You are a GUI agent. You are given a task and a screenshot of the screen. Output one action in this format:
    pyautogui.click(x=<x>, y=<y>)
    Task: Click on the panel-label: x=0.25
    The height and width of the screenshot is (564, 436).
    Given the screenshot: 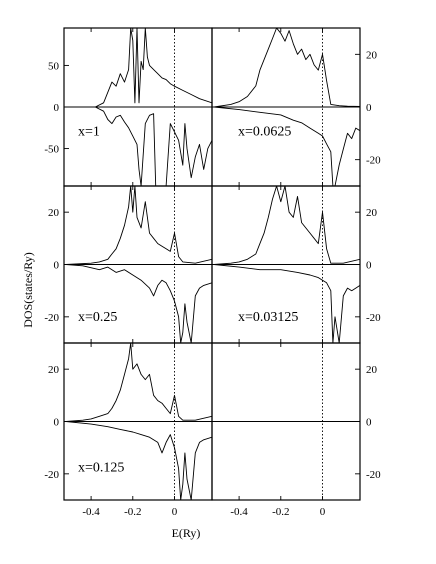 What is the action you would take?
    pyautogui.click(x=97, y=317)
    